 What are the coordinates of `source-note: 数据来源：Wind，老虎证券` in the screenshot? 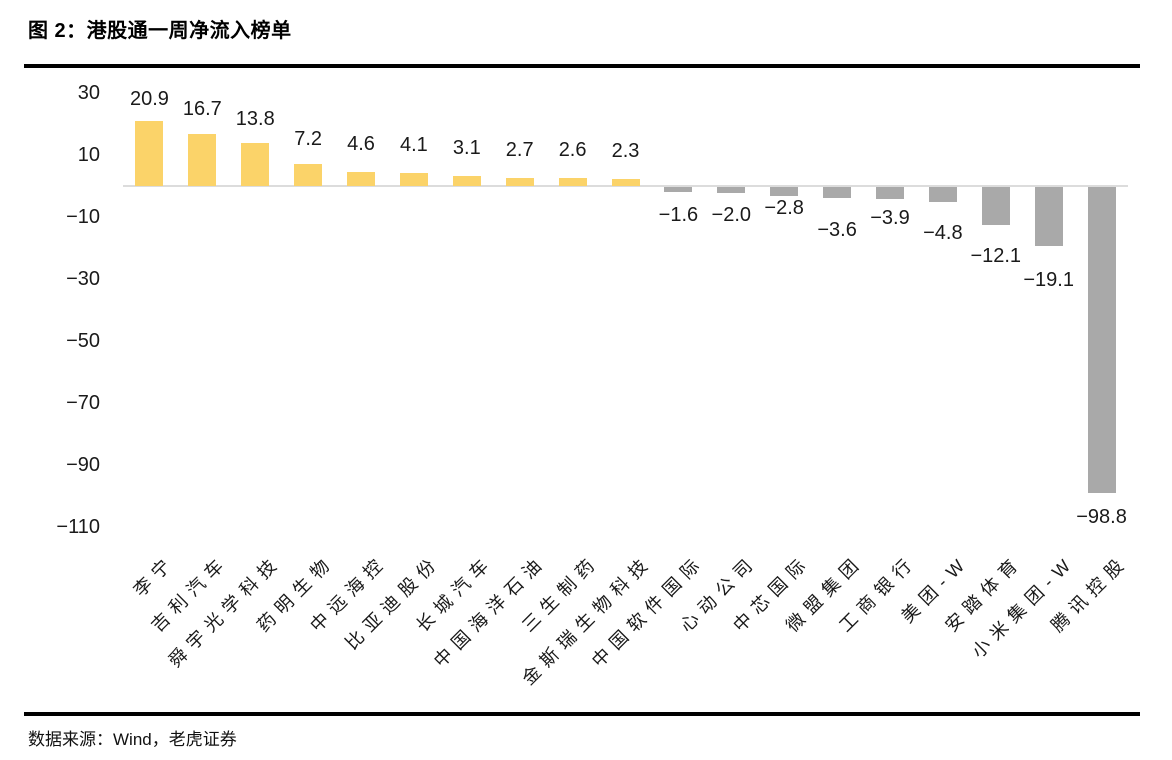 It's located at (132, 739).